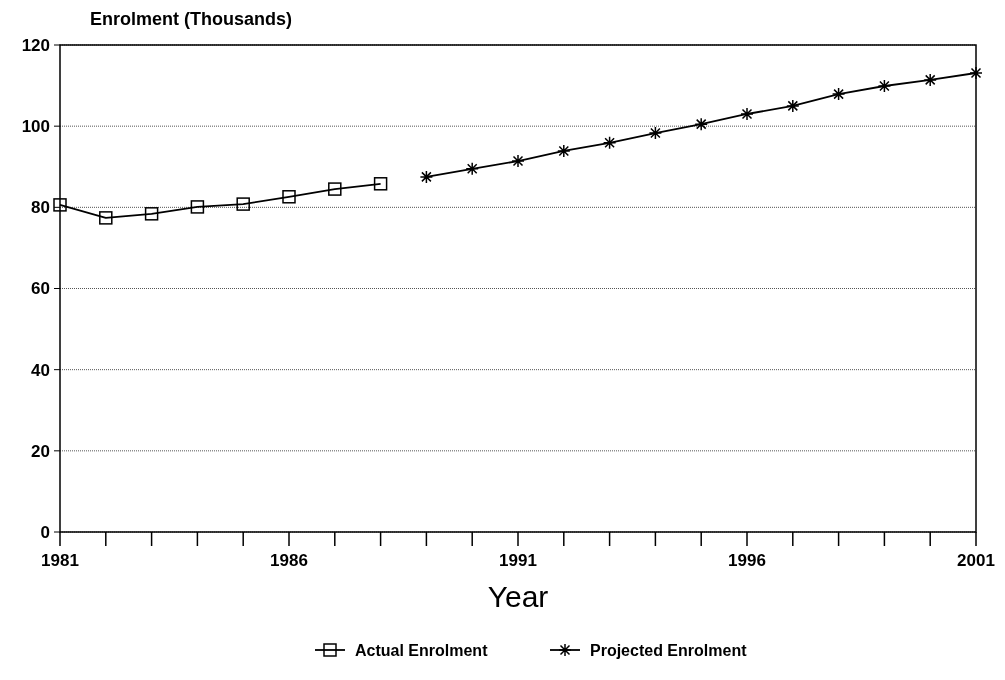 The width and height of the screenshot is (1005, 680). What do you see at coordinates (518, 560) in the screenshot?
I see `x-tick-label: 1991` at bounding box center [518, 560].